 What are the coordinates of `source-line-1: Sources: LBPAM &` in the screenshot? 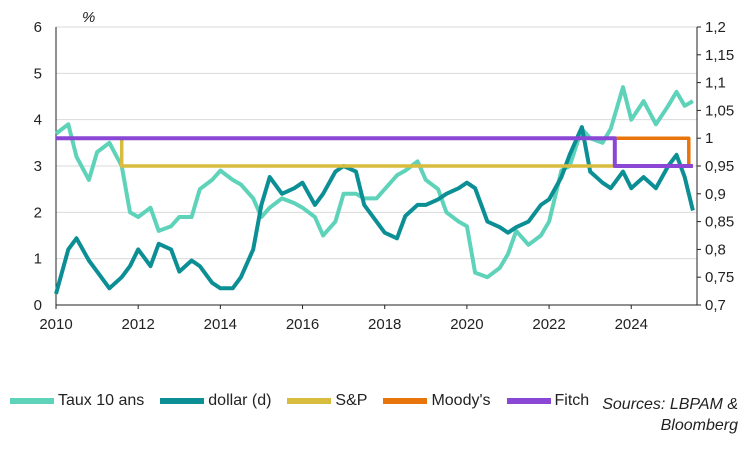 It's located at (670, 404).